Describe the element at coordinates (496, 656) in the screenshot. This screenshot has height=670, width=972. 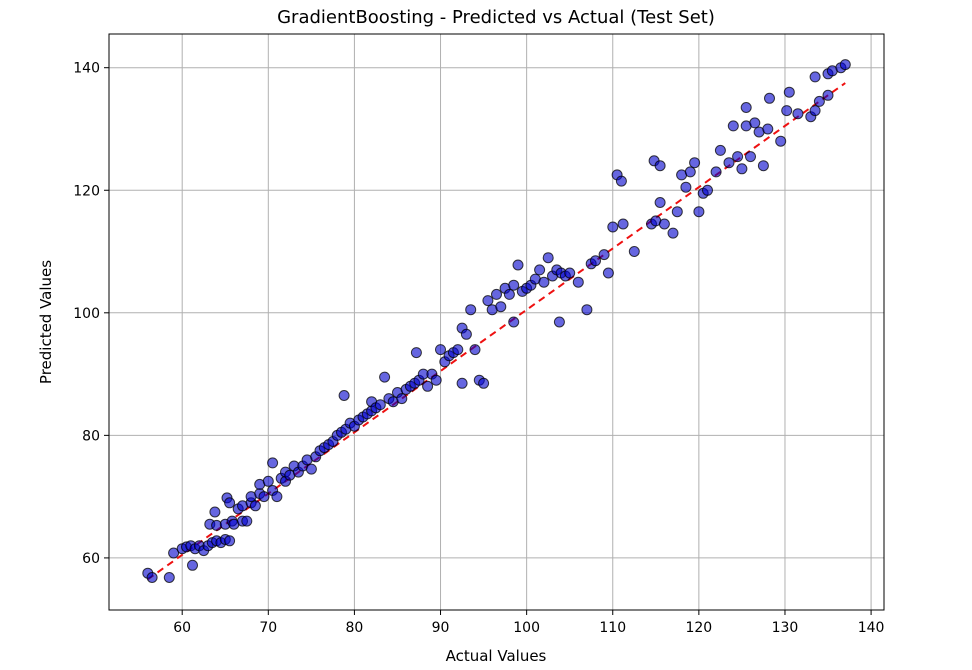
I see `x-axis-label: Actual Values` at that location.